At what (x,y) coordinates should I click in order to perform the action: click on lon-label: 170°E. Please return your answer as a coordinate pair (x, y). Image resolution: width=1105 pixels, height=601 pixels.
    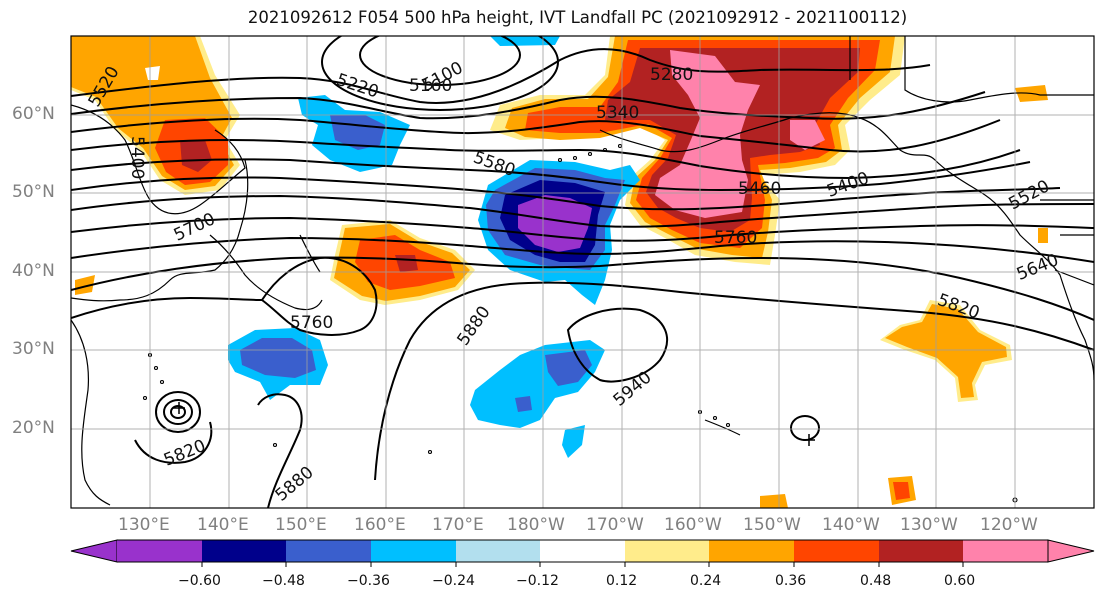
    Looking at the image, I should click on (458, 525).